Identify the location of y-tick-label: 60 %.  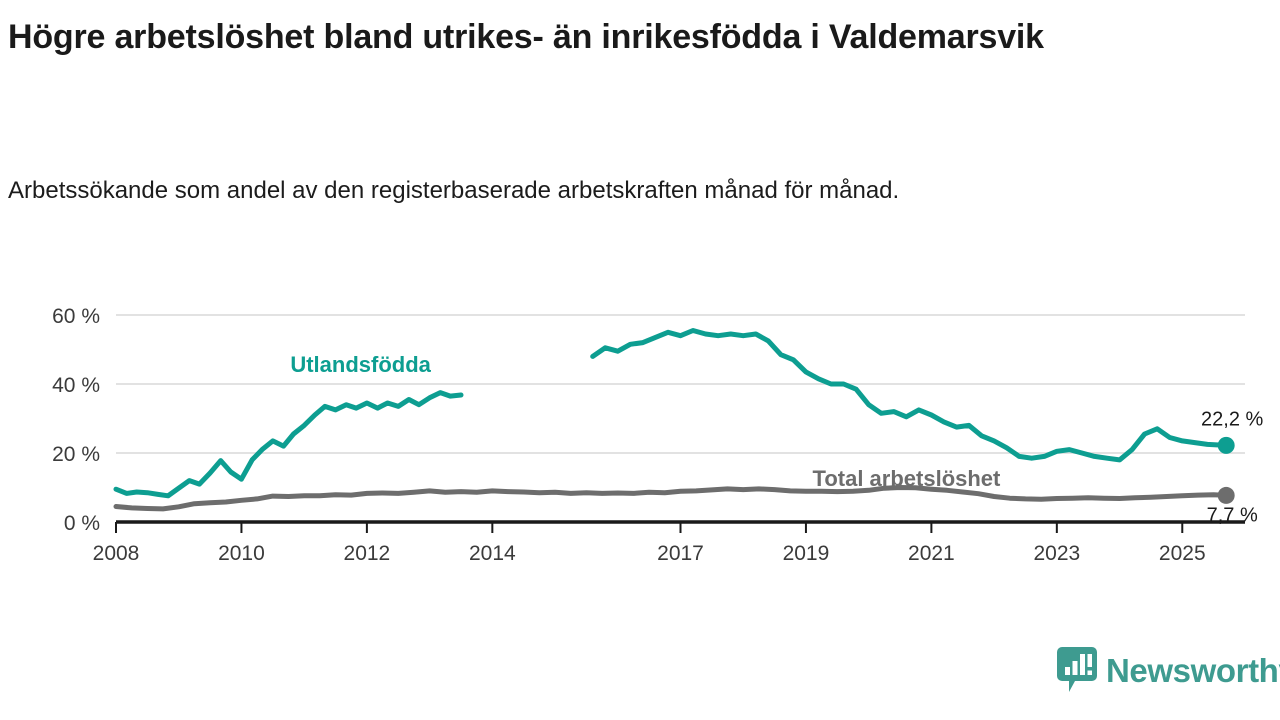
(76, 316).